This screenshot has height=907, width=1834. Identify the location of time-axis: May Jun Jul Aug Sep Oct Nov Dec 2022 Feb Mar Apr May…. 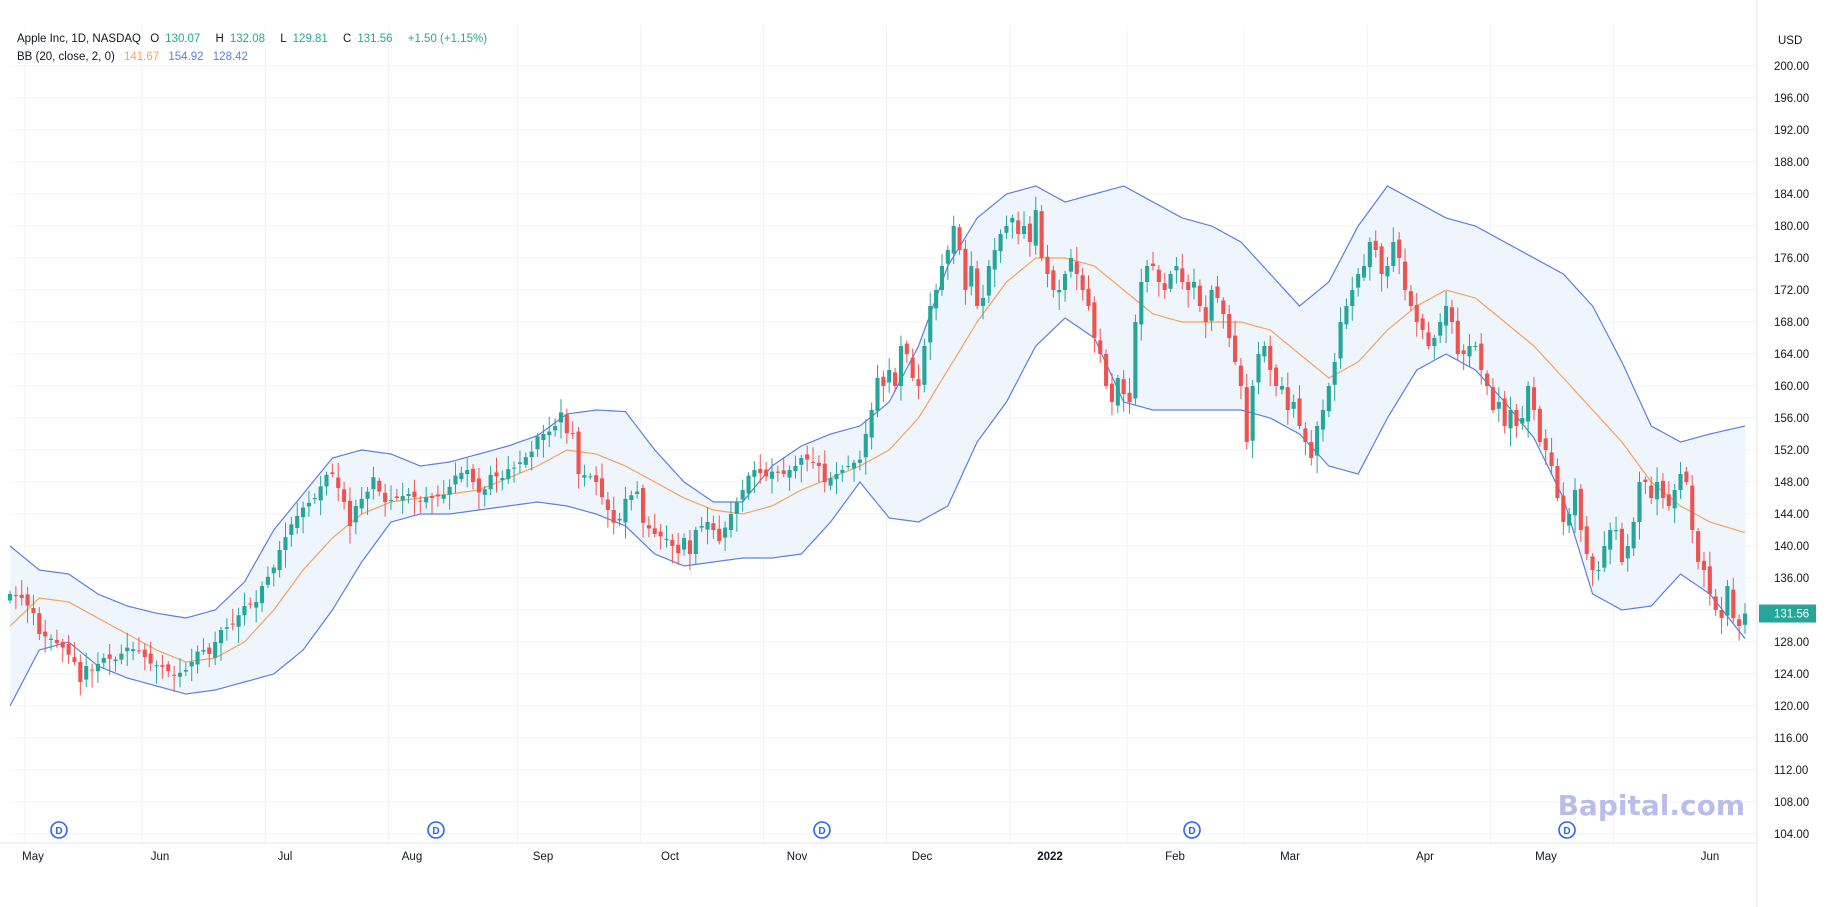
(870, 857).